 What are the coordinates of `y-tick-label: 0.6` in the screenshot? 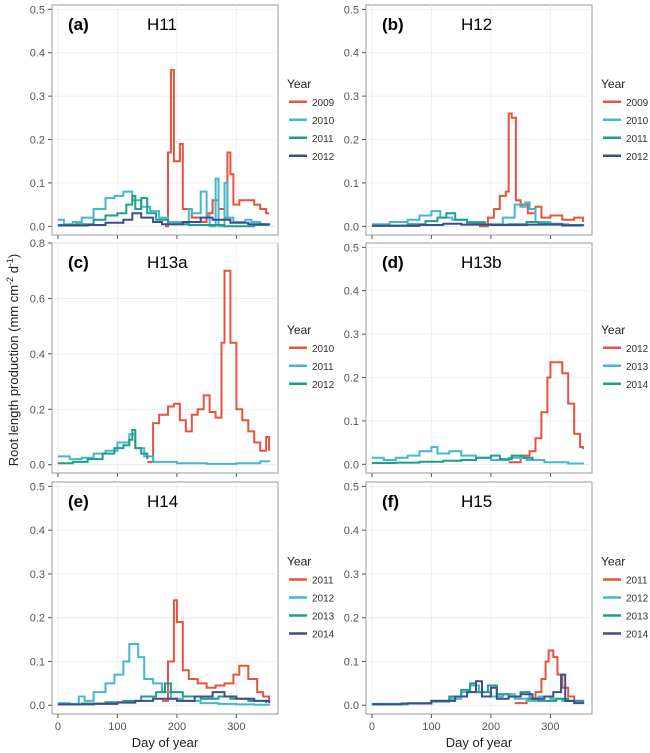 It's located at (37, 299).